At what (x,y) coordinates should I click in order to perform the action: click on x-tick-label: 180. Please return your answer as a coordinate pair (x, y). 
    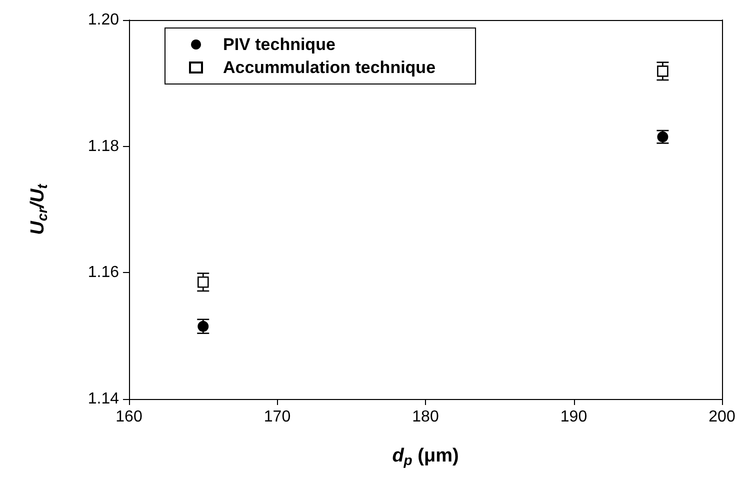
    Looking at the image, I should click on (425, 417).